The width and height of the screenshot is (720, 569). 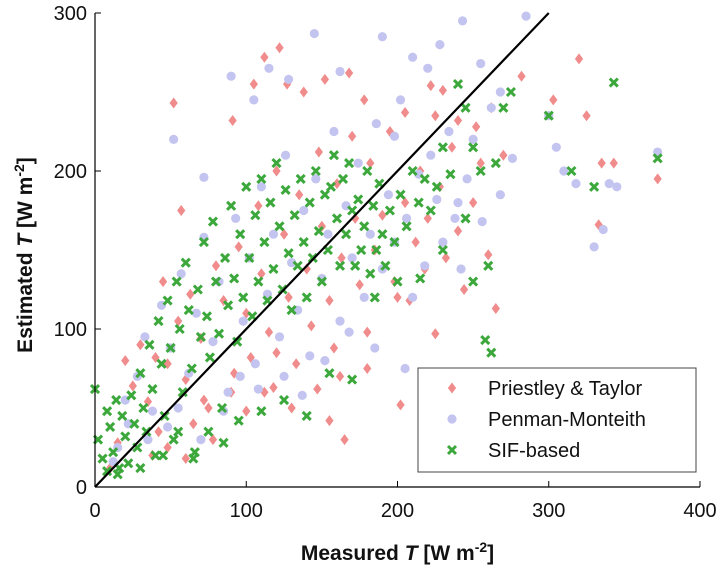 I want to click on x-axis-title-main: Measured, so click(x=353, y=553).